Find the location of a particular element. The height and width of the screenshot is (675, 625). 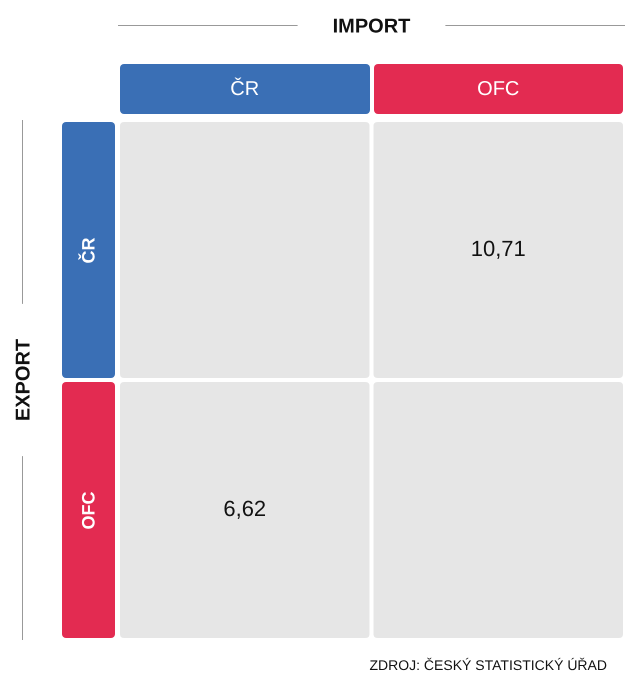

data-label: 10,71 is located at coordinates (498, 249).